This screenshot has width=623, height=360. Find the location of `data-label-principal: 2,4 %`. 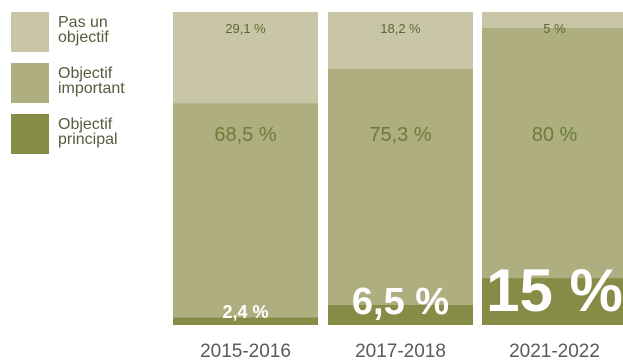

data-label-principal: 2,4 % is located at coordinates (245, 312).